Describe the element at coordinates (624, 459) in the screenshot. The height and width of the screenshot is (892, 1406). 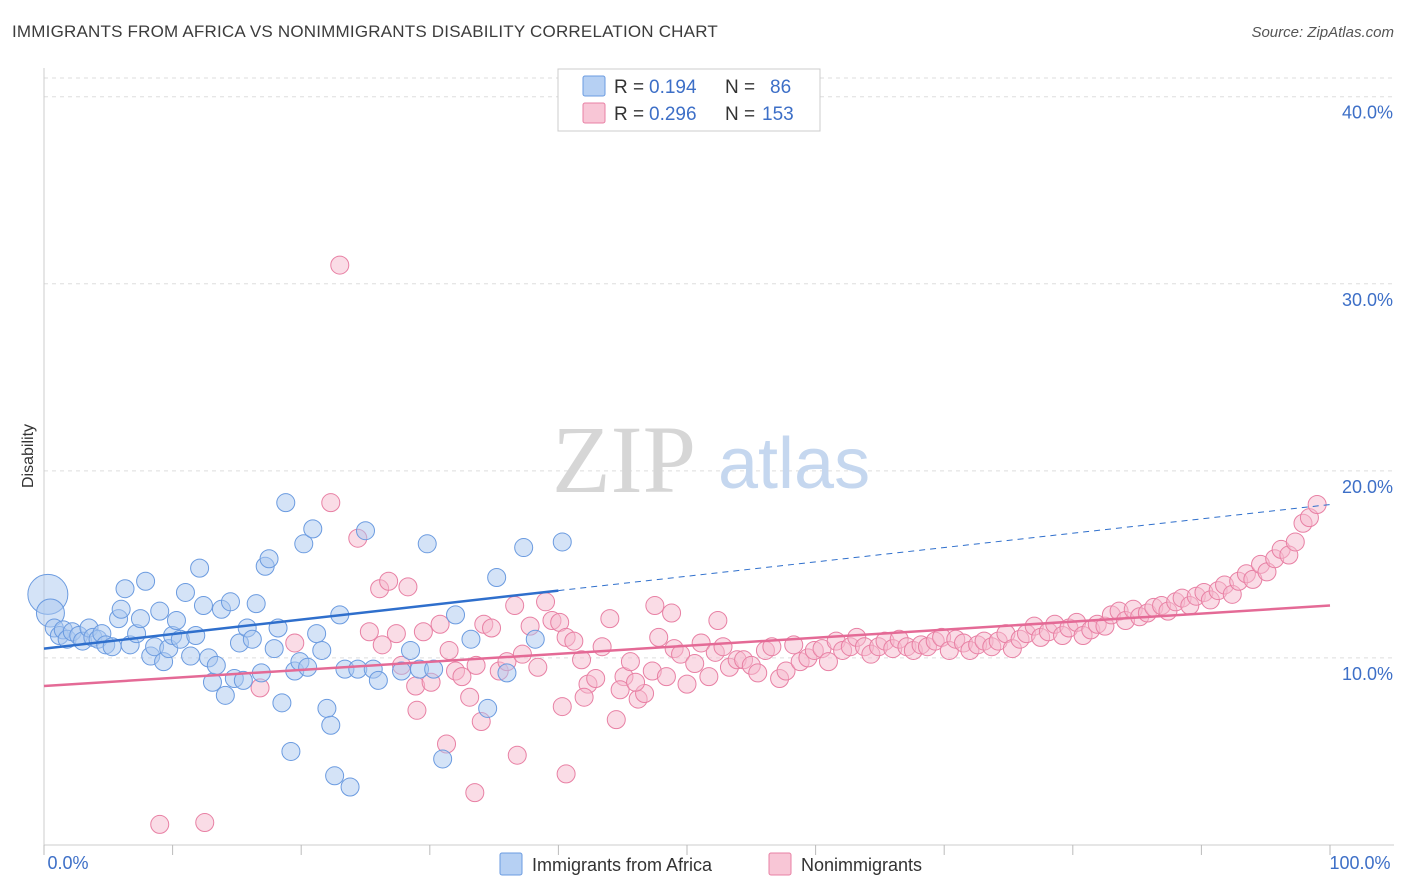
I see `watermark-zip: ZIP` at that location.